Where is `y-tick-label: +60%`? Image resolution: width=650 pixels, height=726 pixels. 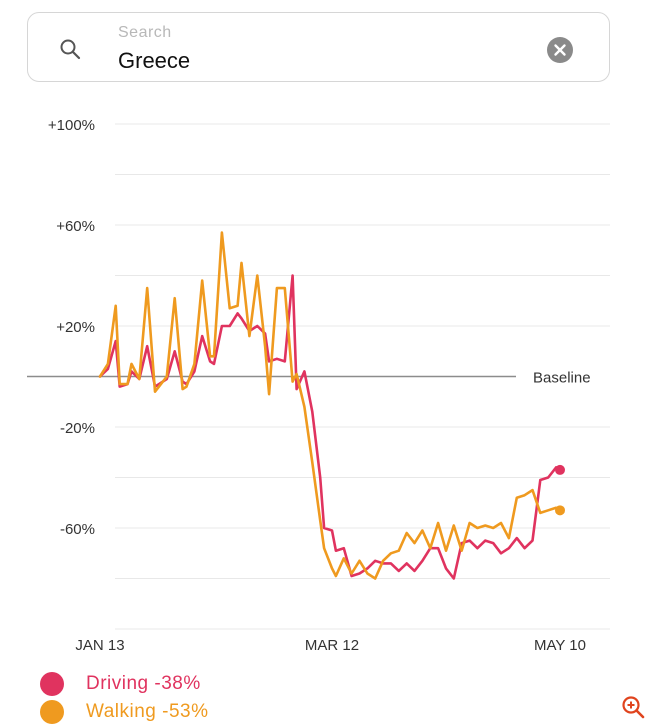
y-tick-label: +60% is located at coordinates (75, 226).